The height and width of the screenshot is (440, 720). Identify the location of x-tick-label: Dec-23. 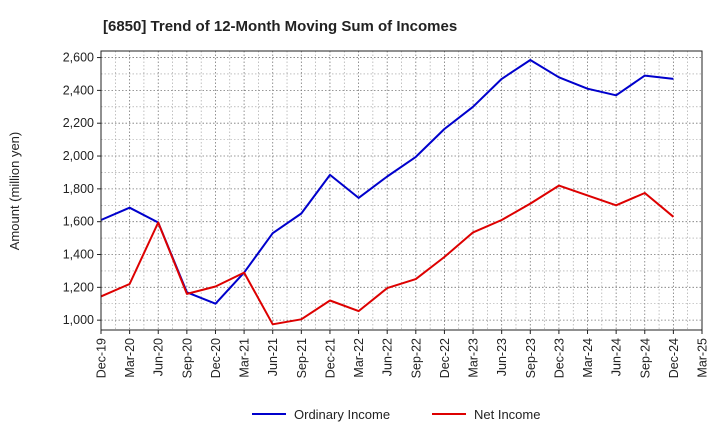
(559, 358).